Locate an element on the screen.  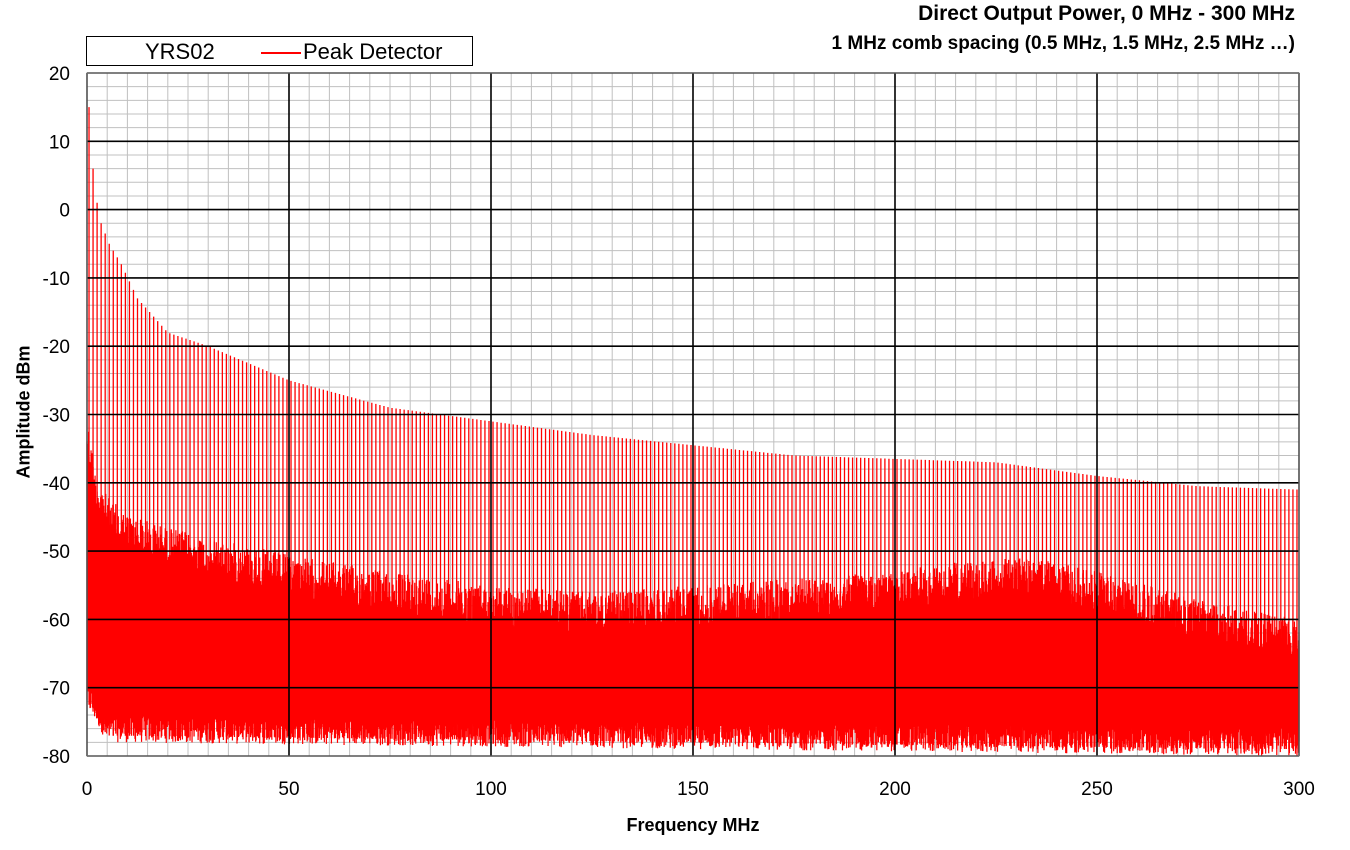
x-axis-ticks: 0 50 100 150 200 250 300 is located at coordinates (698, 789).